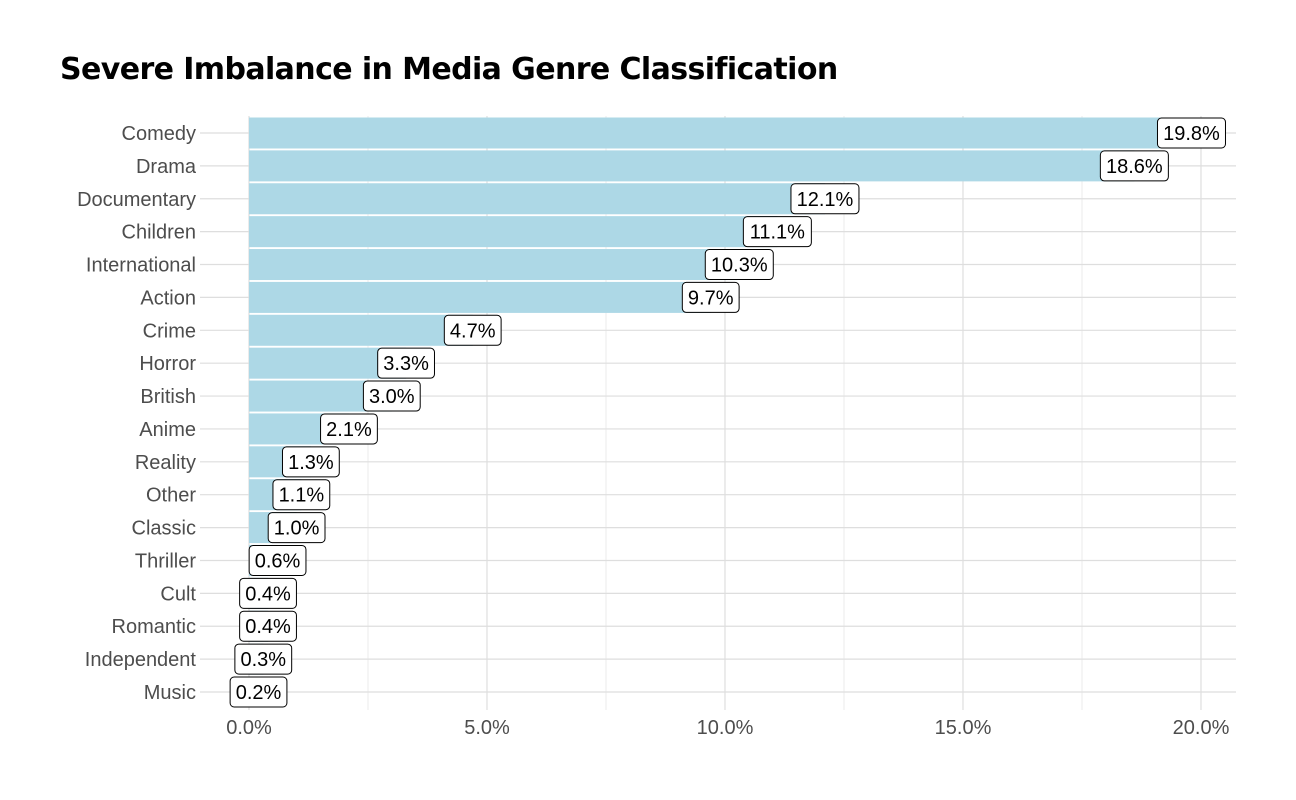 This screenshot has height=800, width=1296. Describe the element at coordinates (178, 594) in the screenshot. I see `category-label: Cult` at that location.